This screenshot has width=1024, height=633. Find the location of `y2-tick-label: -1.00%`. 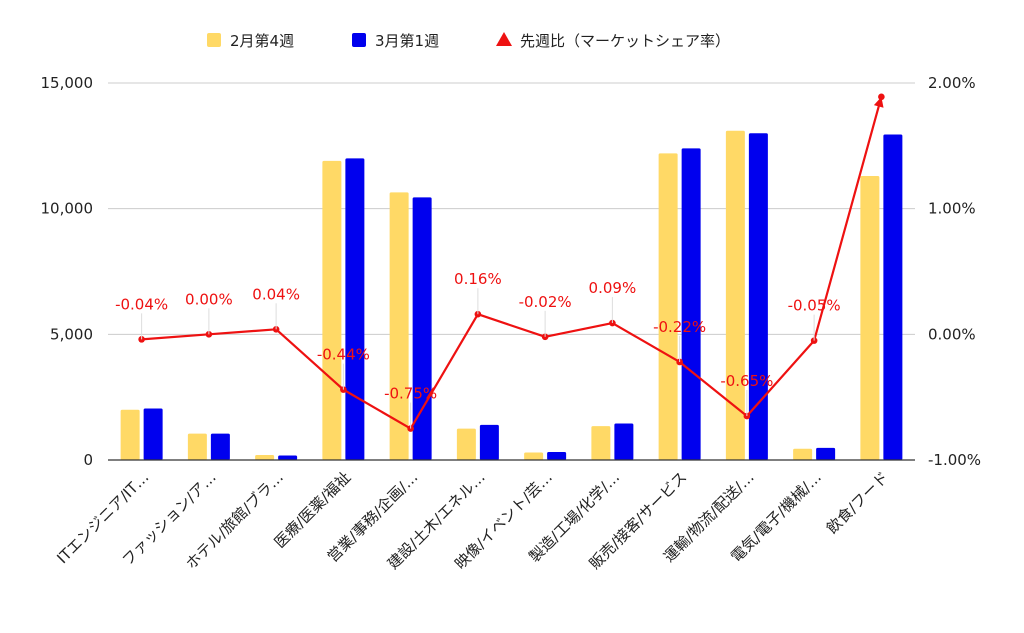

y2-tick-label: -1.00% is located at coordinates (954, 460).